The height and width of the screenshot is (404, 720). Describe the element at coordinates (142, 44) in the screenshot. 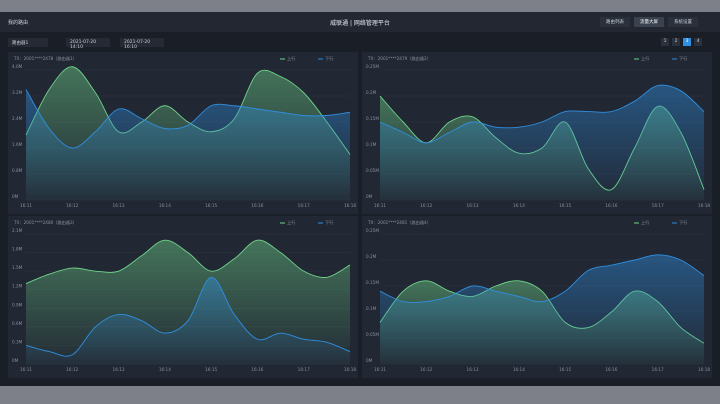

I see `end-time: 2021-07-20 16:10` at that location.